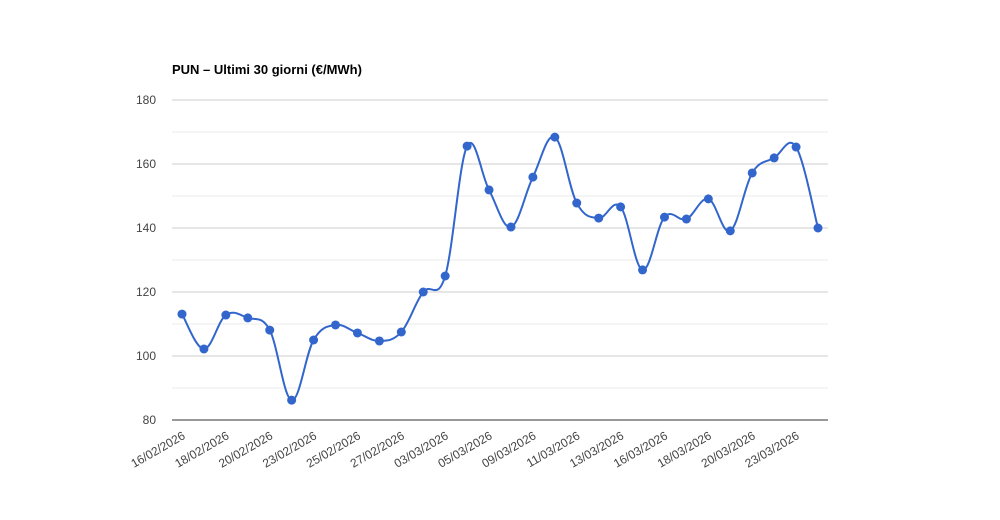  I want to click on y-tick-label: 120, so click(146, 292).